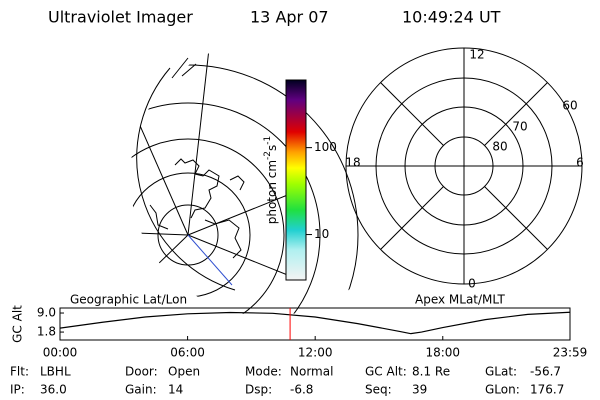 This screenshot has width=600, height=400. Describe the element at coordinates (128, 300) in the screenshot. I see `left-label: Geographic Lat/Lon` at that location.